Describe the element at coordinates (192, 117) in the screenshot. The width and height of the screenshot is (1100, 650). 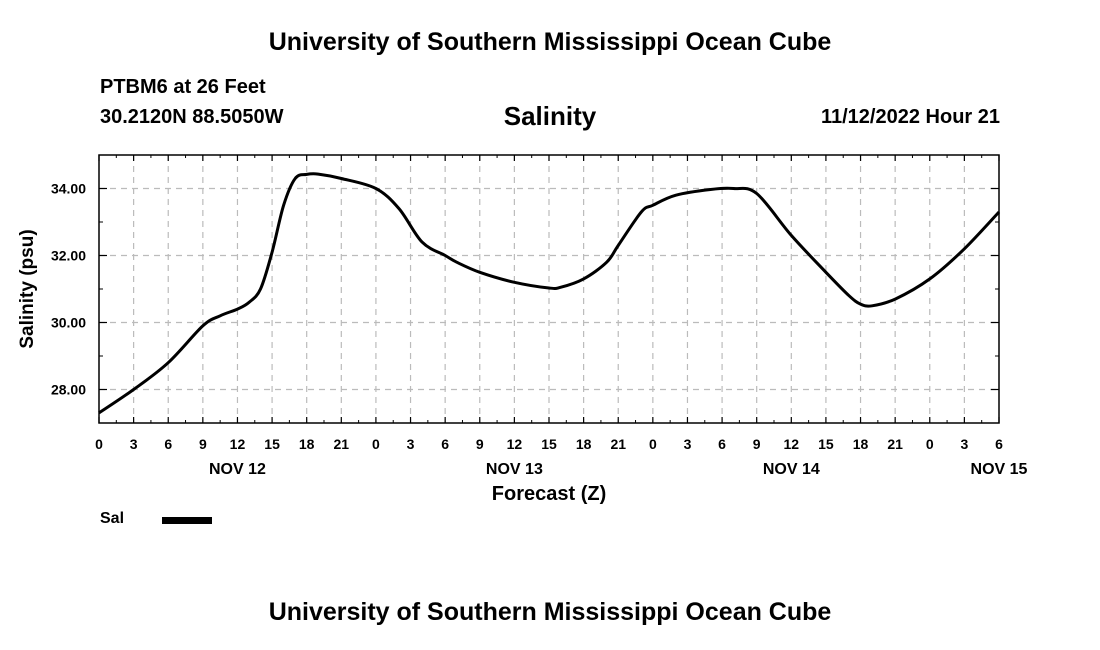
I see `coordinates-label: 30.2120N 88.5050W` at that location.